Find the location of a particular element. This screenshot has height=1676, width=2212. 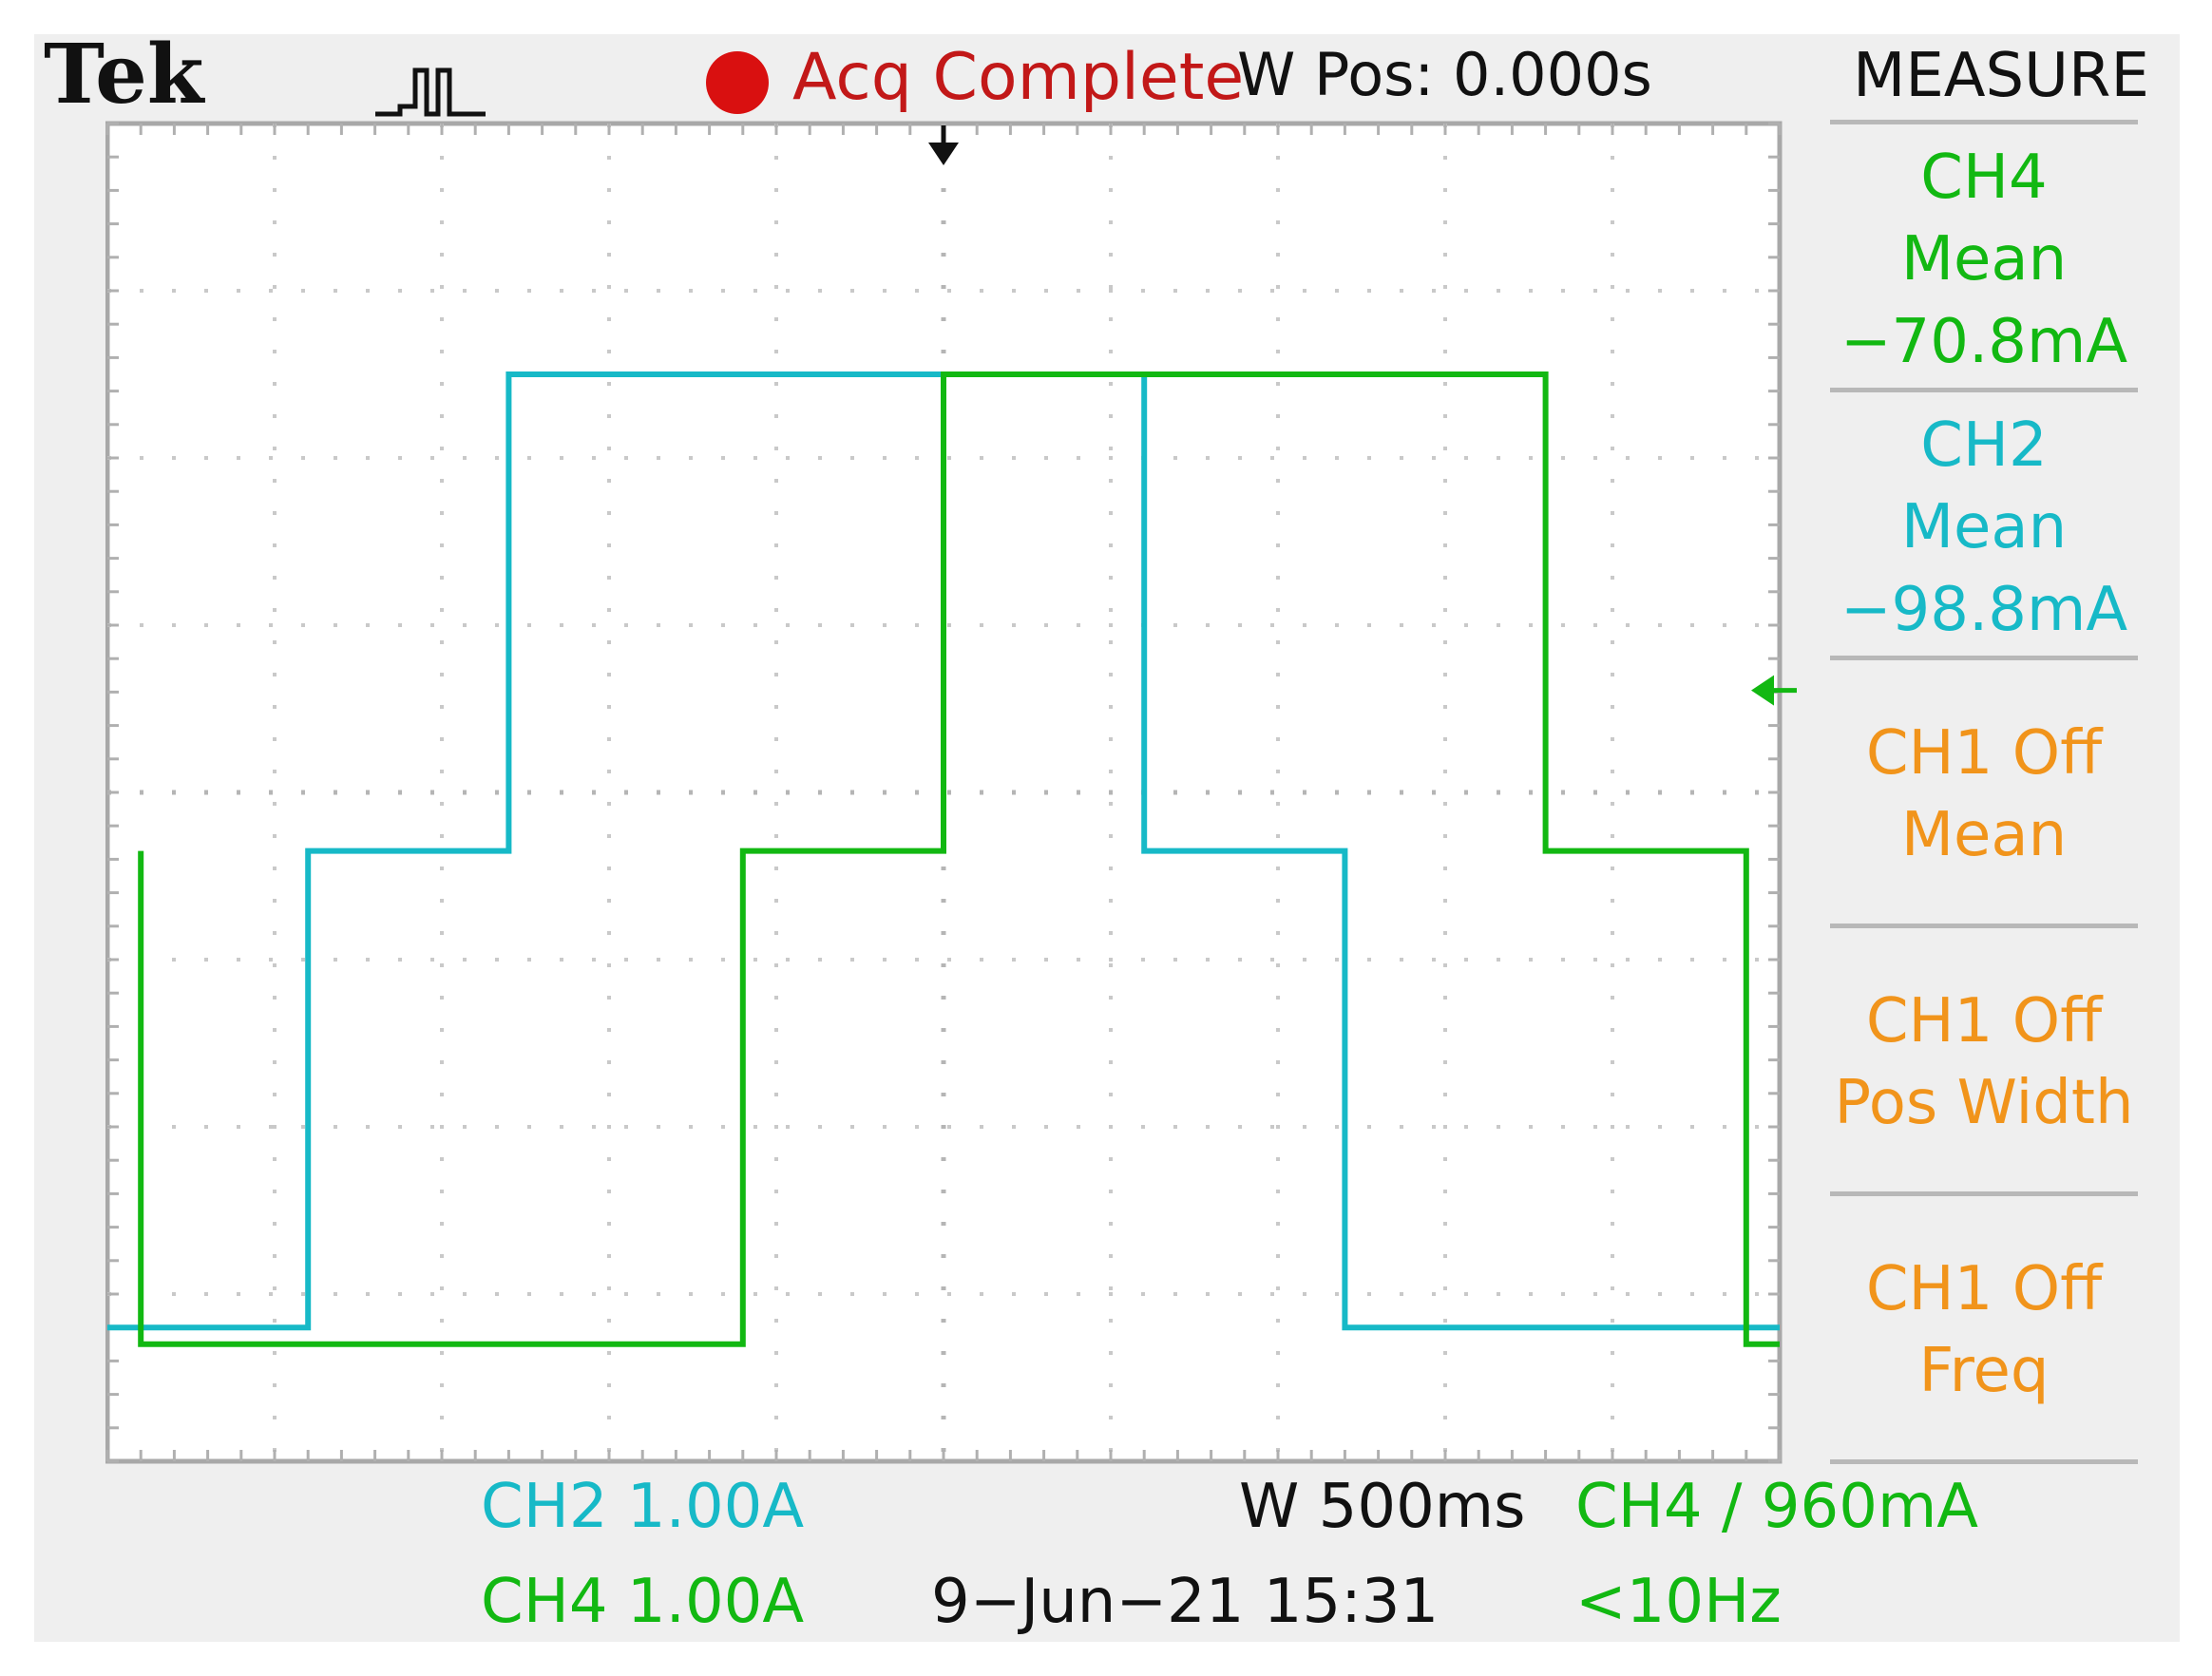

acquisition-status: Acq Complete is located at coordinates (1019, 77).